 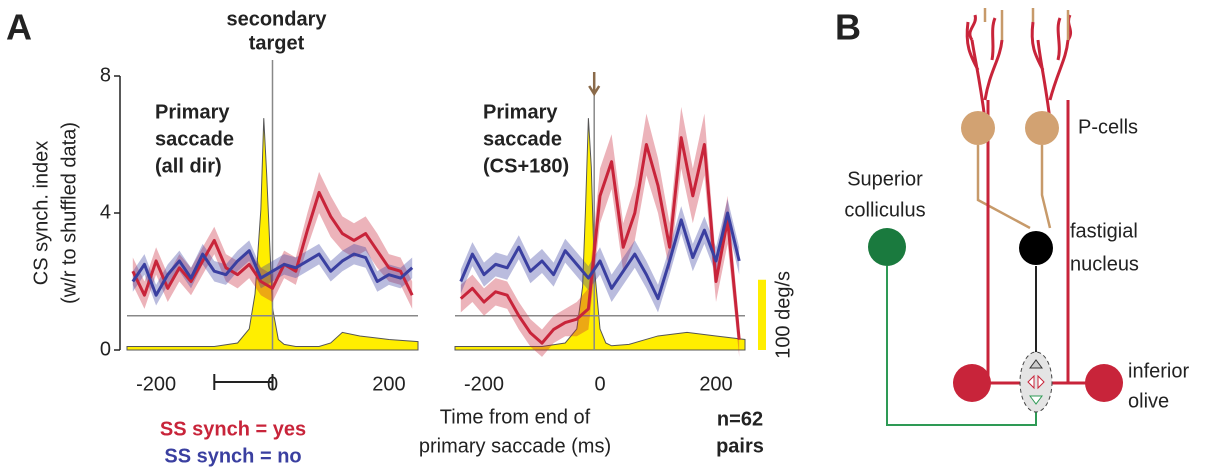 I want to click on label: inferior, so click(x=1158, y=371).